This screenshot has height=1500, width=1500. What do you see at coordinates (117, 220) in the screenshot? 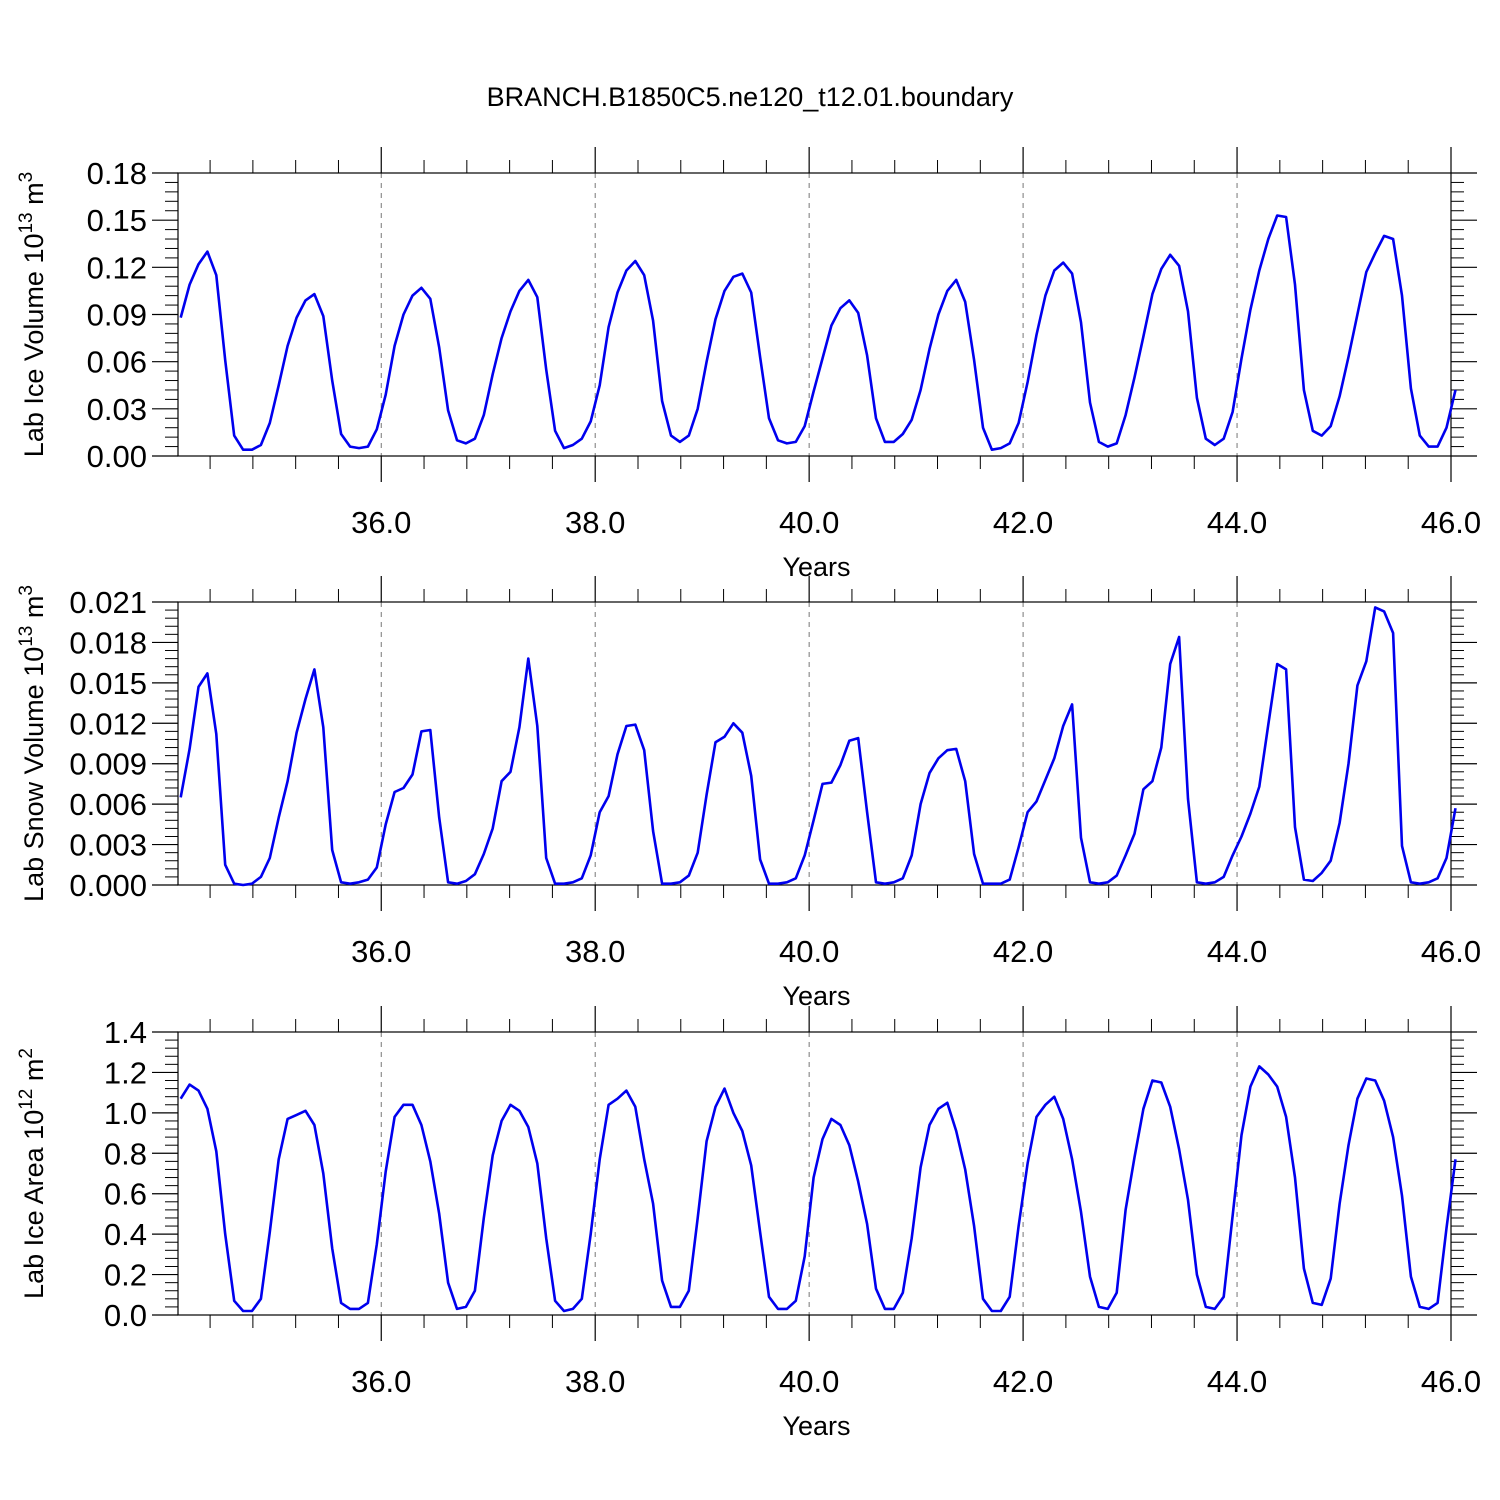
I see `ice-volume-ytick-label-5: 0.15` at bounding box center [117, 220].